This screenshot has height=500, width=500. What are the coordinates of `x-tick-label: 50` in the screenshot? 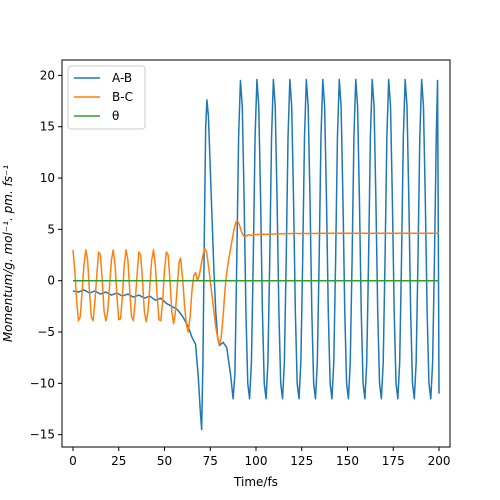 It's located at (164, 461).